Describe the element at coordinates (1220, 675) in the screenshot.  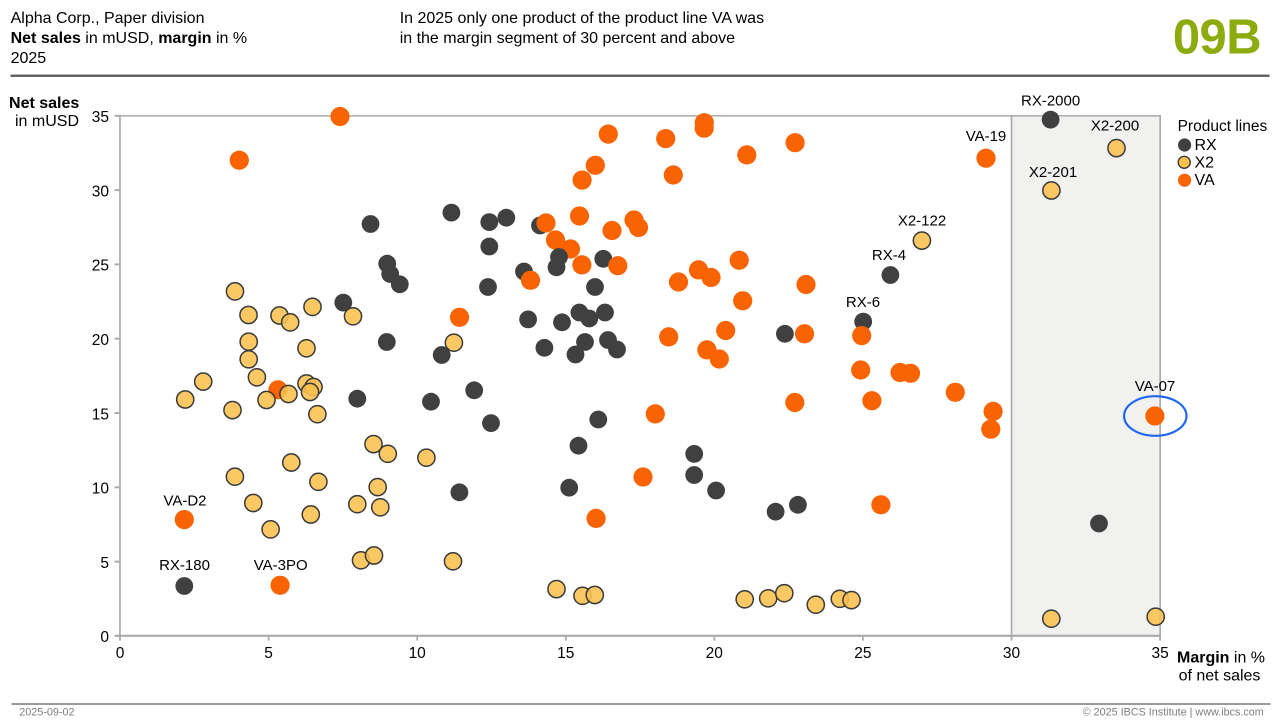
I see `svg-text: of net sales` at that location.